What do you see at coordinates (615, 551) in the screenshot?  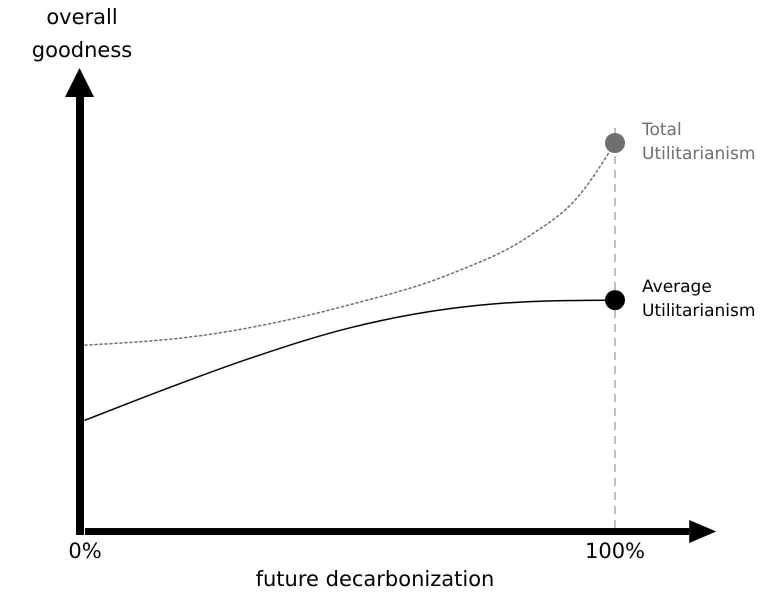 I see `x-tick-label: 100%` at bounding box center [615, 551].